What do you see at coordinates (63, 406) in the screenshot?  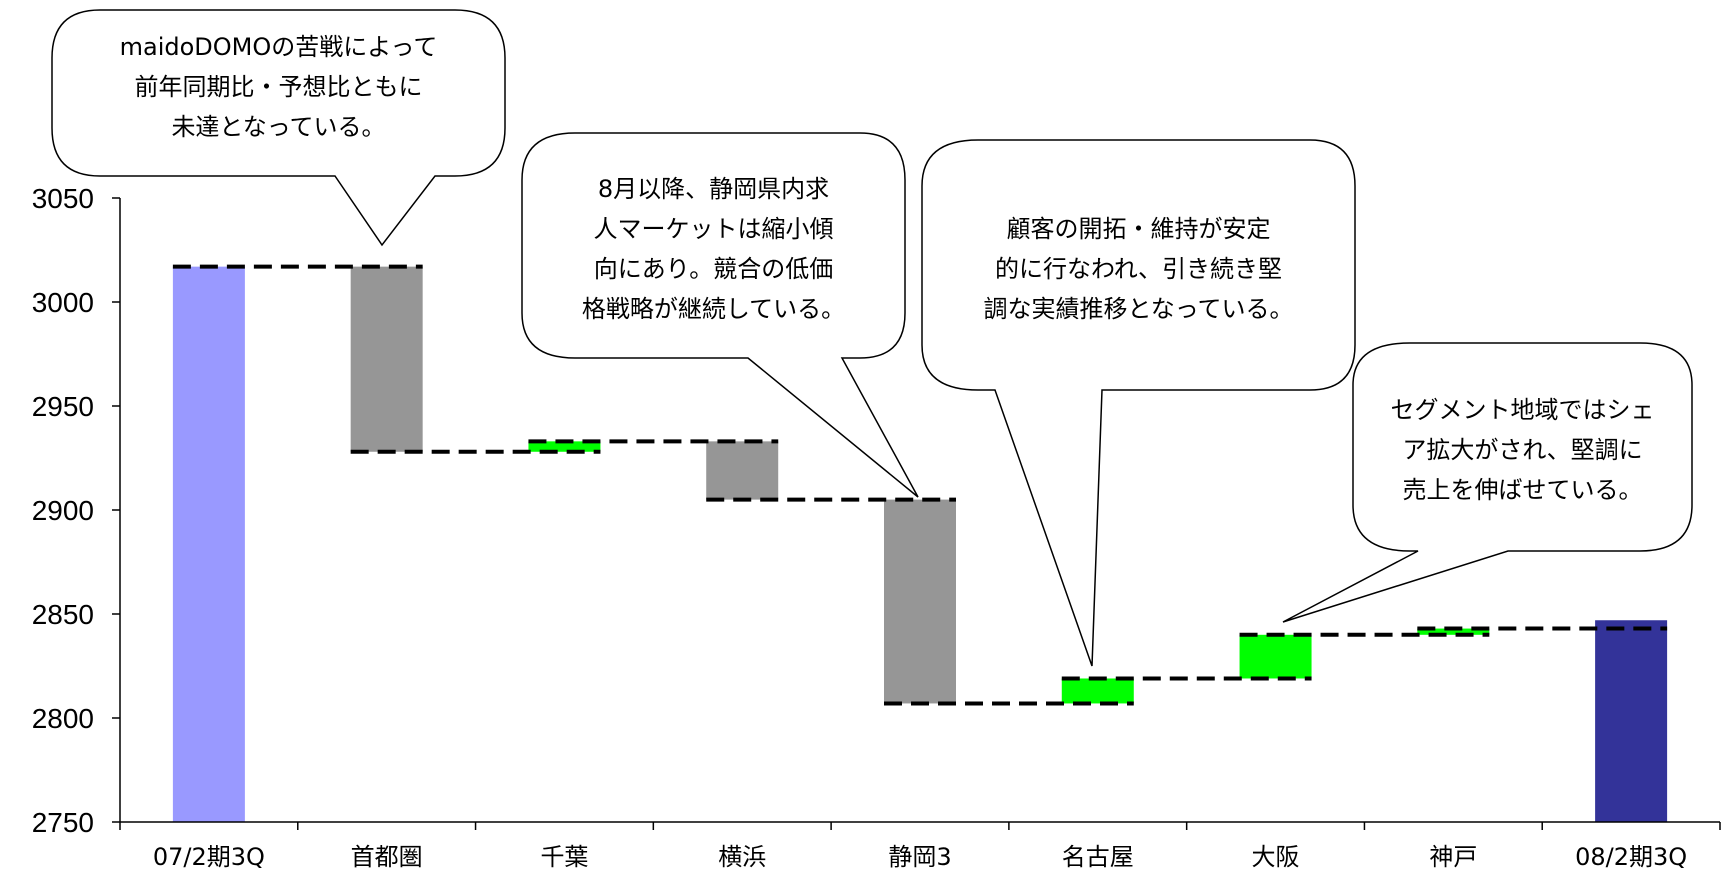 I see `y-tick-label: 2950` at bounding box center [63, 406].